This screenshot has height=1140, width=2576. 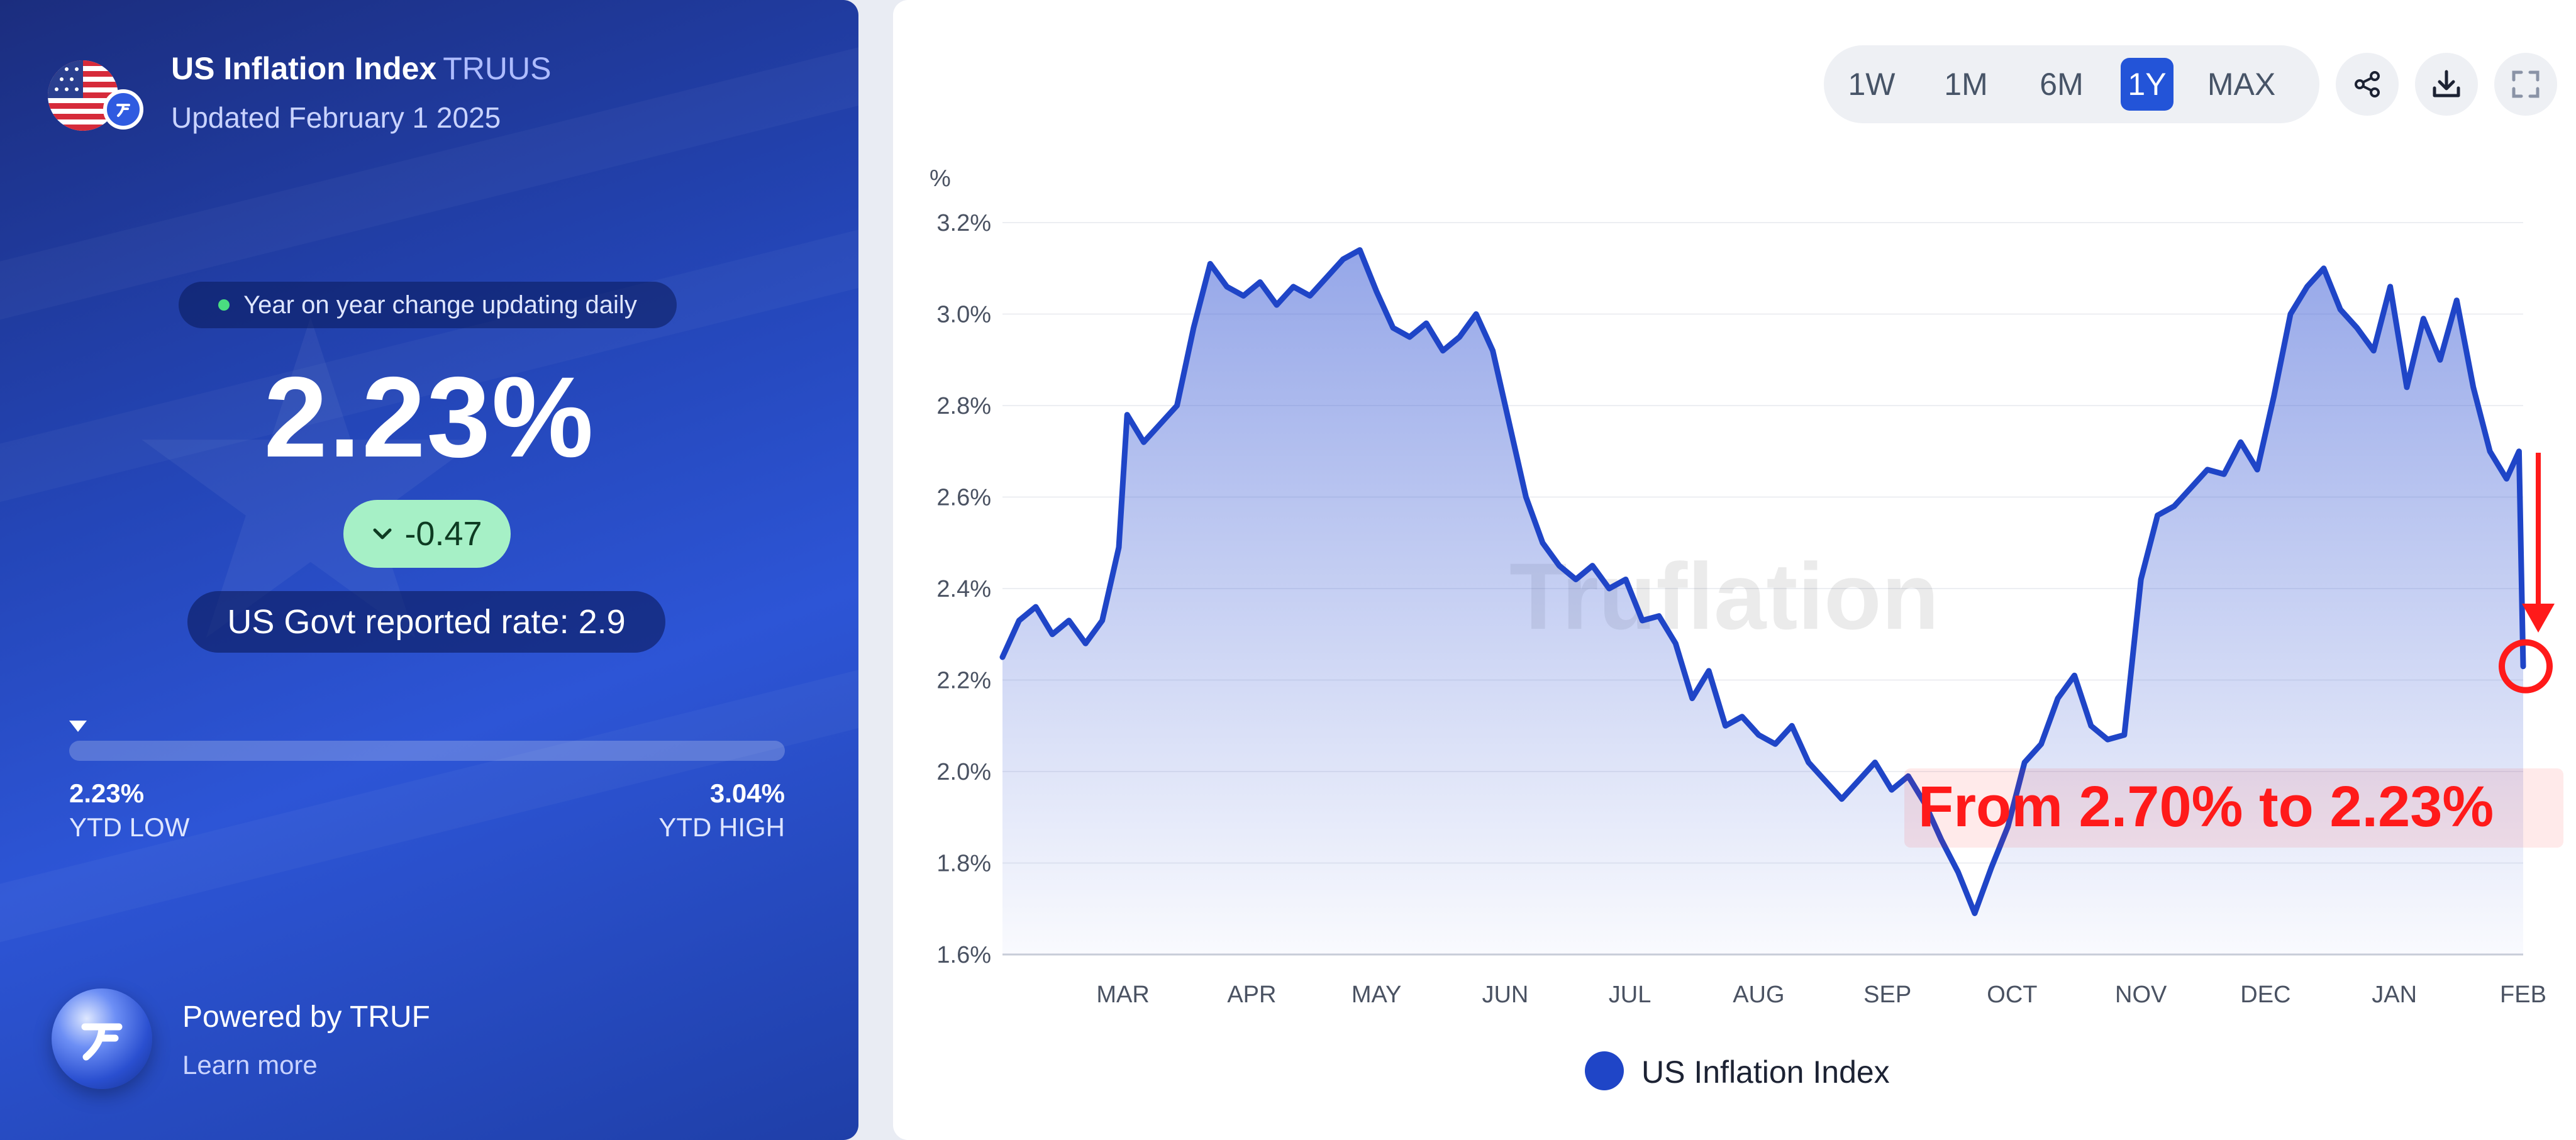 What do you see at coordinates (304, 68) in the screenshot?
I see `index-name: US Inflation Index` at bounding box center [304, 68].